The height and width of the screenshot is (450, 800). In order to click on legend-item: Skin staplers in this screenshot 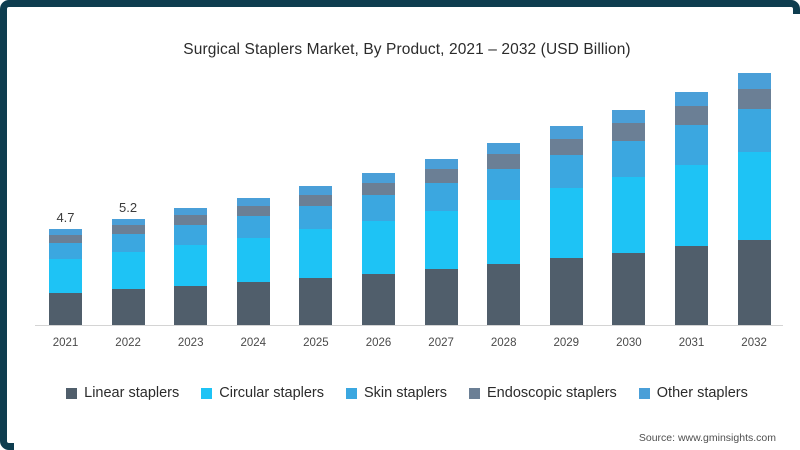, I will do `click(396, 393)`.